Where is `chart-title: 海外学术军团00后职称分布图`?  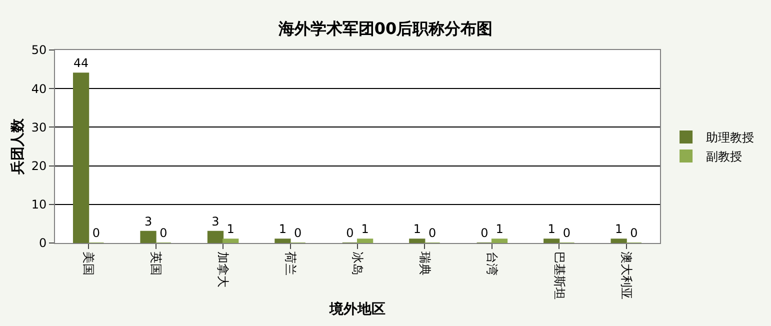
chart-title: 海外学术军团00后职称分布图 is located at coordinates (385, 28).